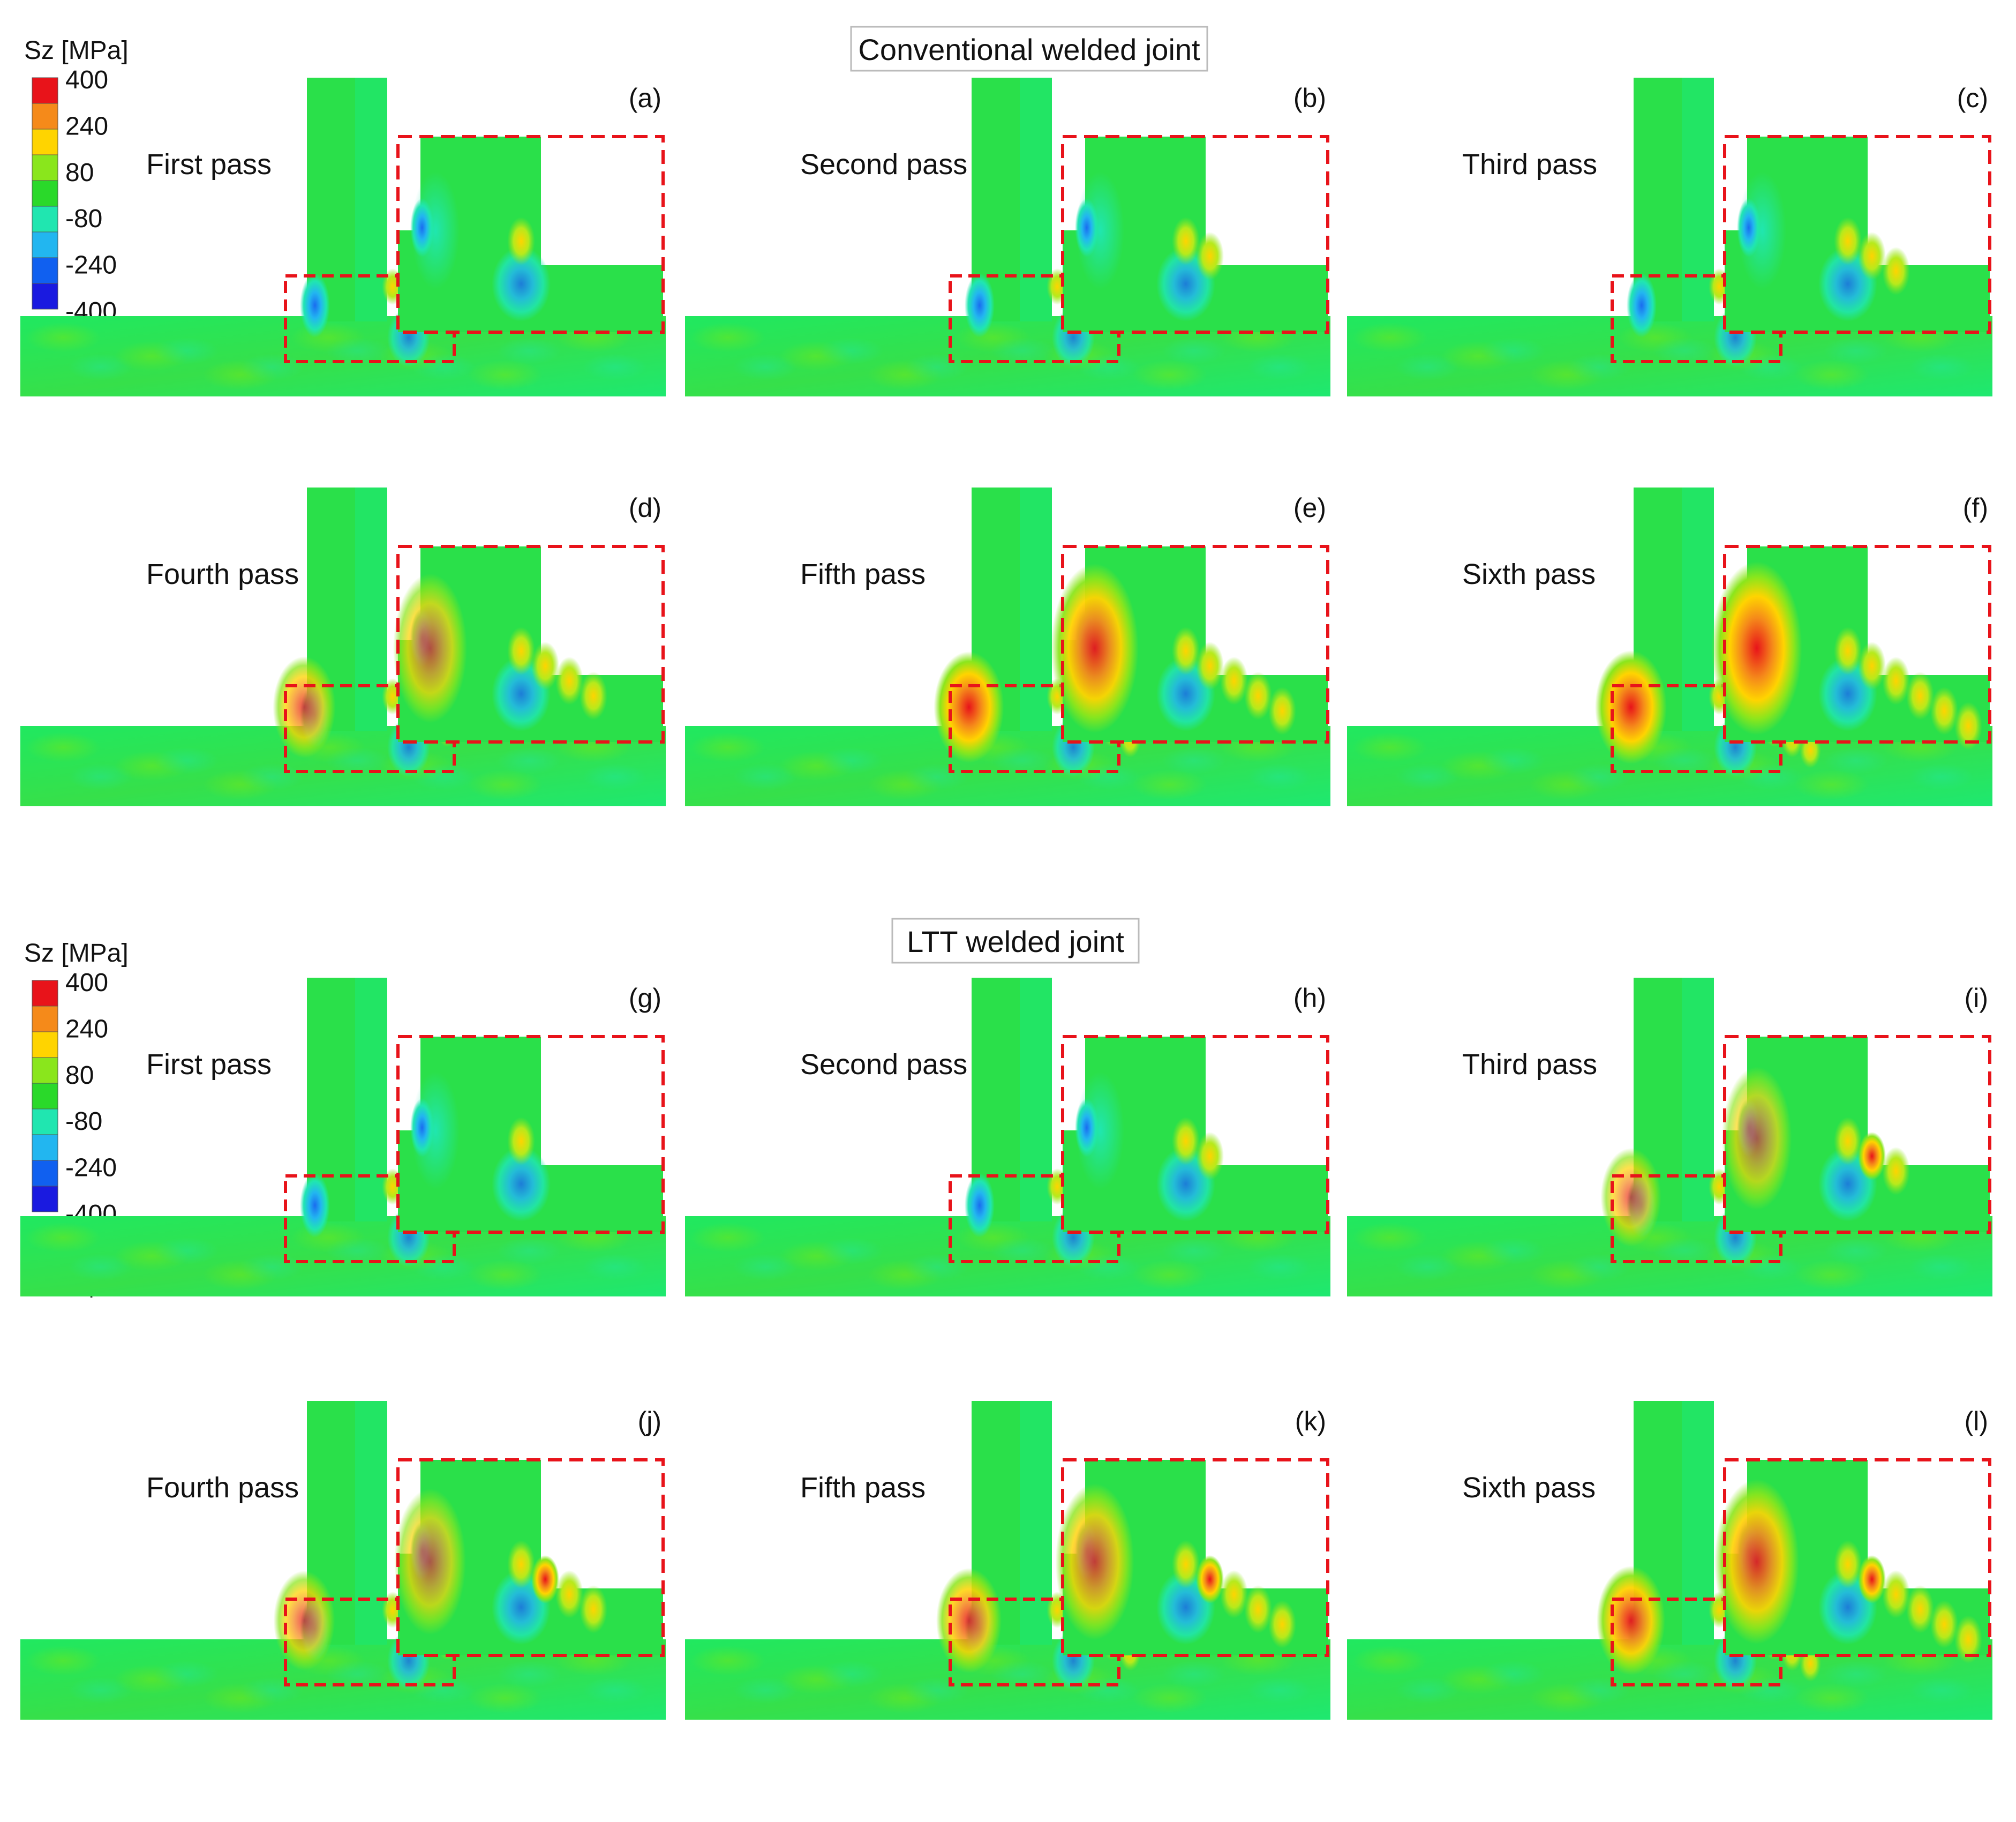 Image resolution: width=2016 pixels, height=1822 pixels. I want to click on panel-a: (a) First pass, so click(343, 237).